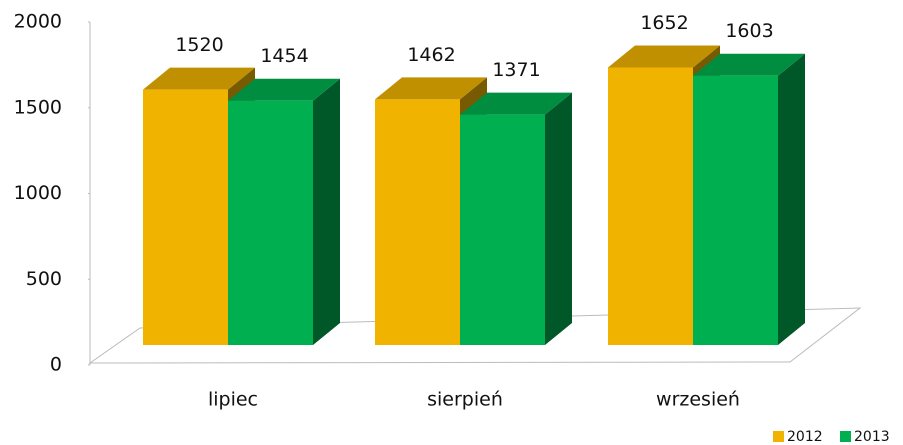  What do you see at coordinates (284, 56) in the screenshot?
I see `value-label: 1454` at bounding box center [284, 56].